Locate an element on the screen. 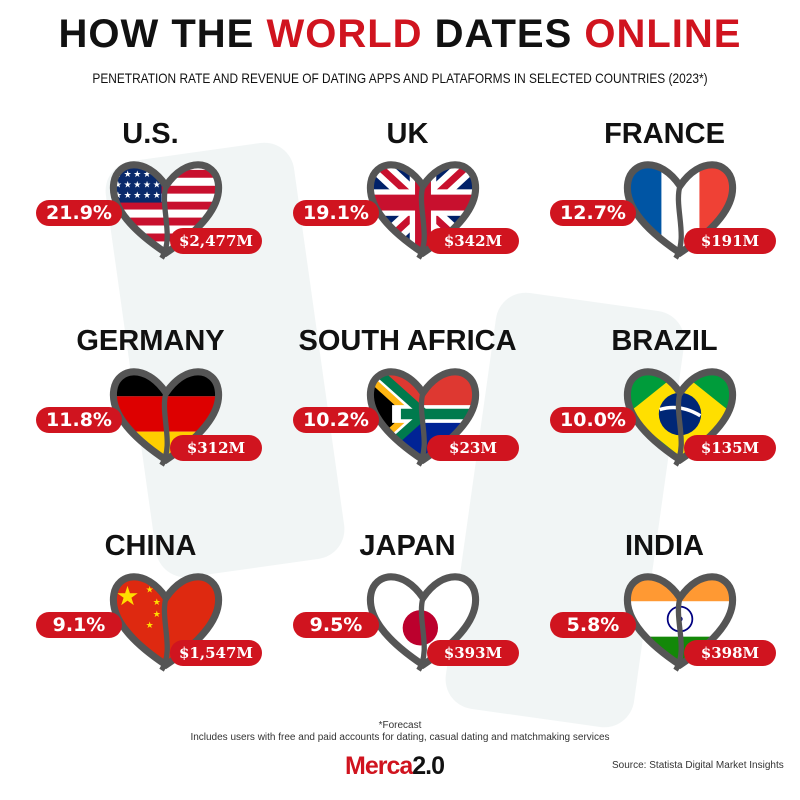 The height and width of the screenshot is (800, 800). revenue-label: $135M is located at coordinates (730, 448).